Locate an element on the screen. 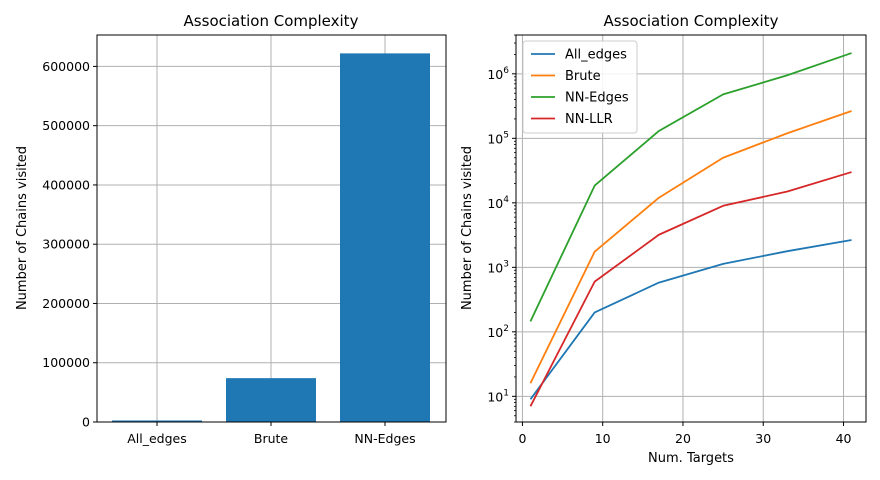 The height and width of the screenshot is (480, 880). bar-chart-y-ticks: 0 100000 200000 300000 400000 500000 600000 is located at coordinates (69, 244).